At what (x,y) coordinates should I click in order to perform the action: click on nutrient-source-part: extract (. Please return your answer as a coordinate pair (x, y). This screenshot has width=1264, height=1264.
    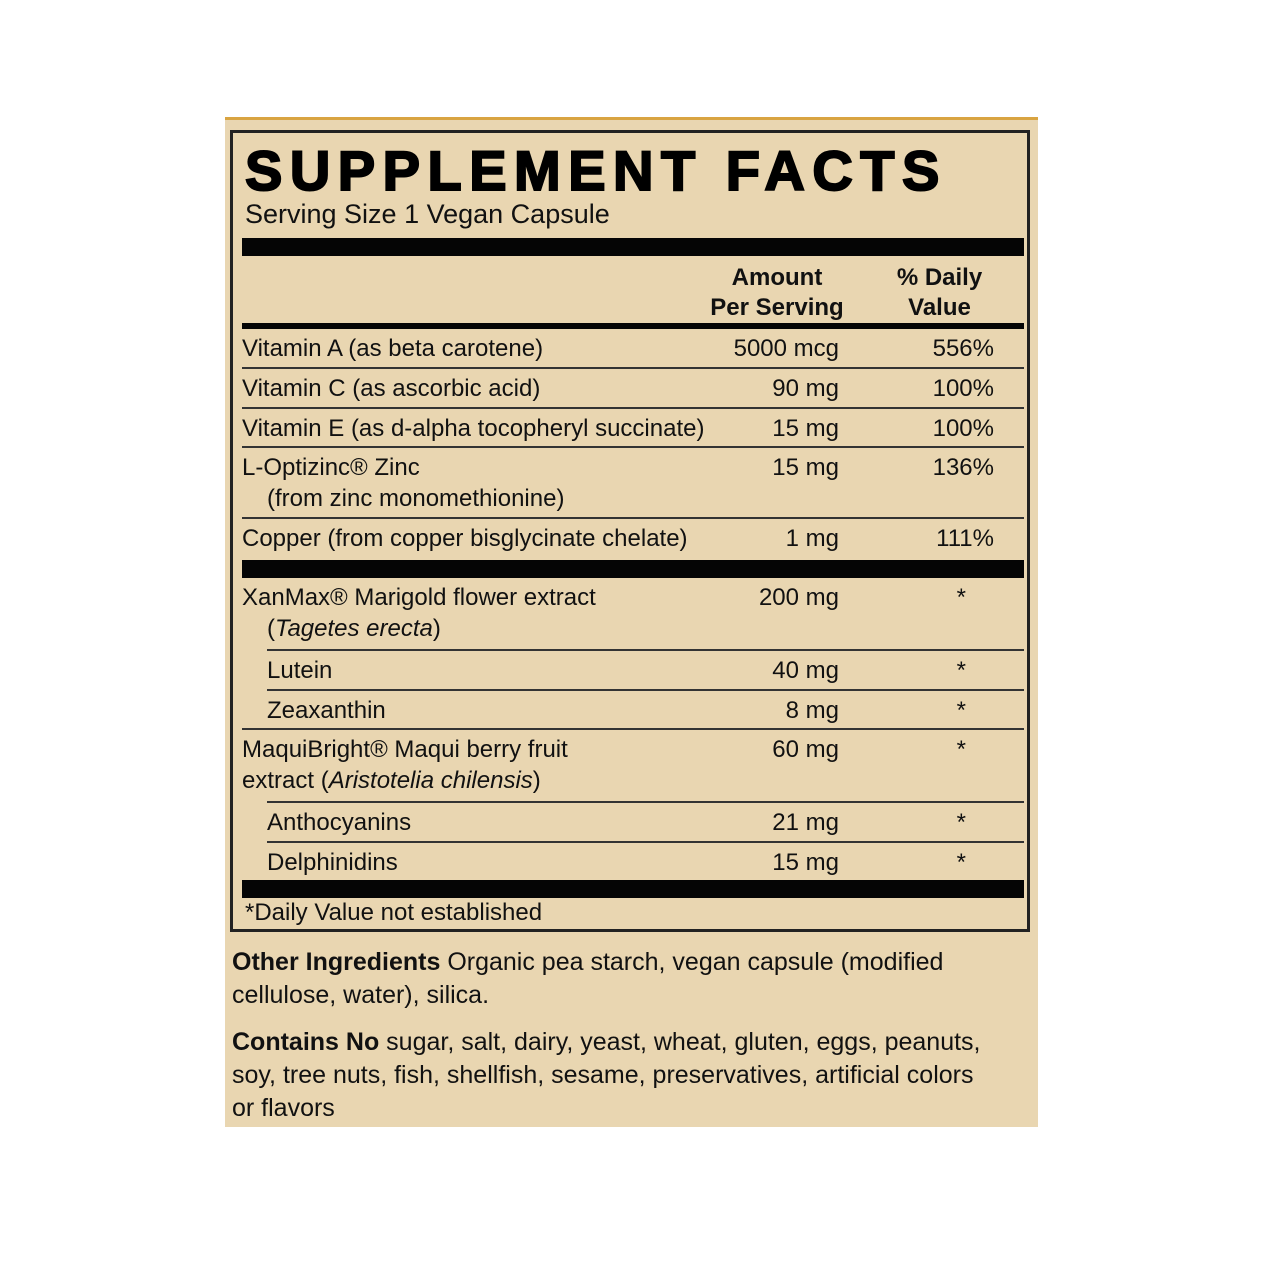
    Looking at the image, I should click on (285, 780).